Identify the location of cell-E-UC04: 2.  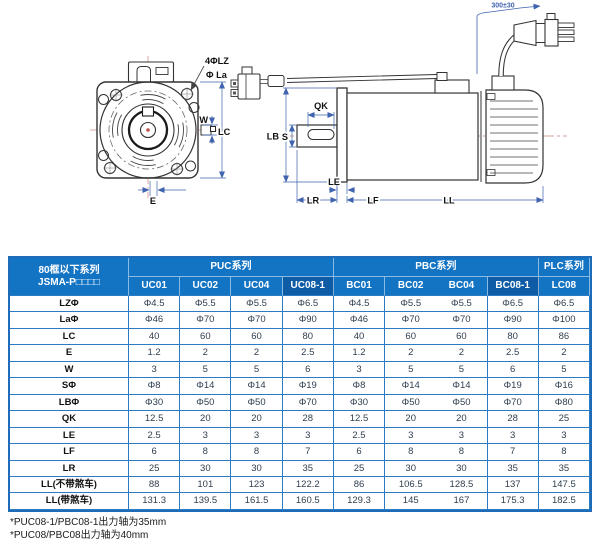
(257, 353).